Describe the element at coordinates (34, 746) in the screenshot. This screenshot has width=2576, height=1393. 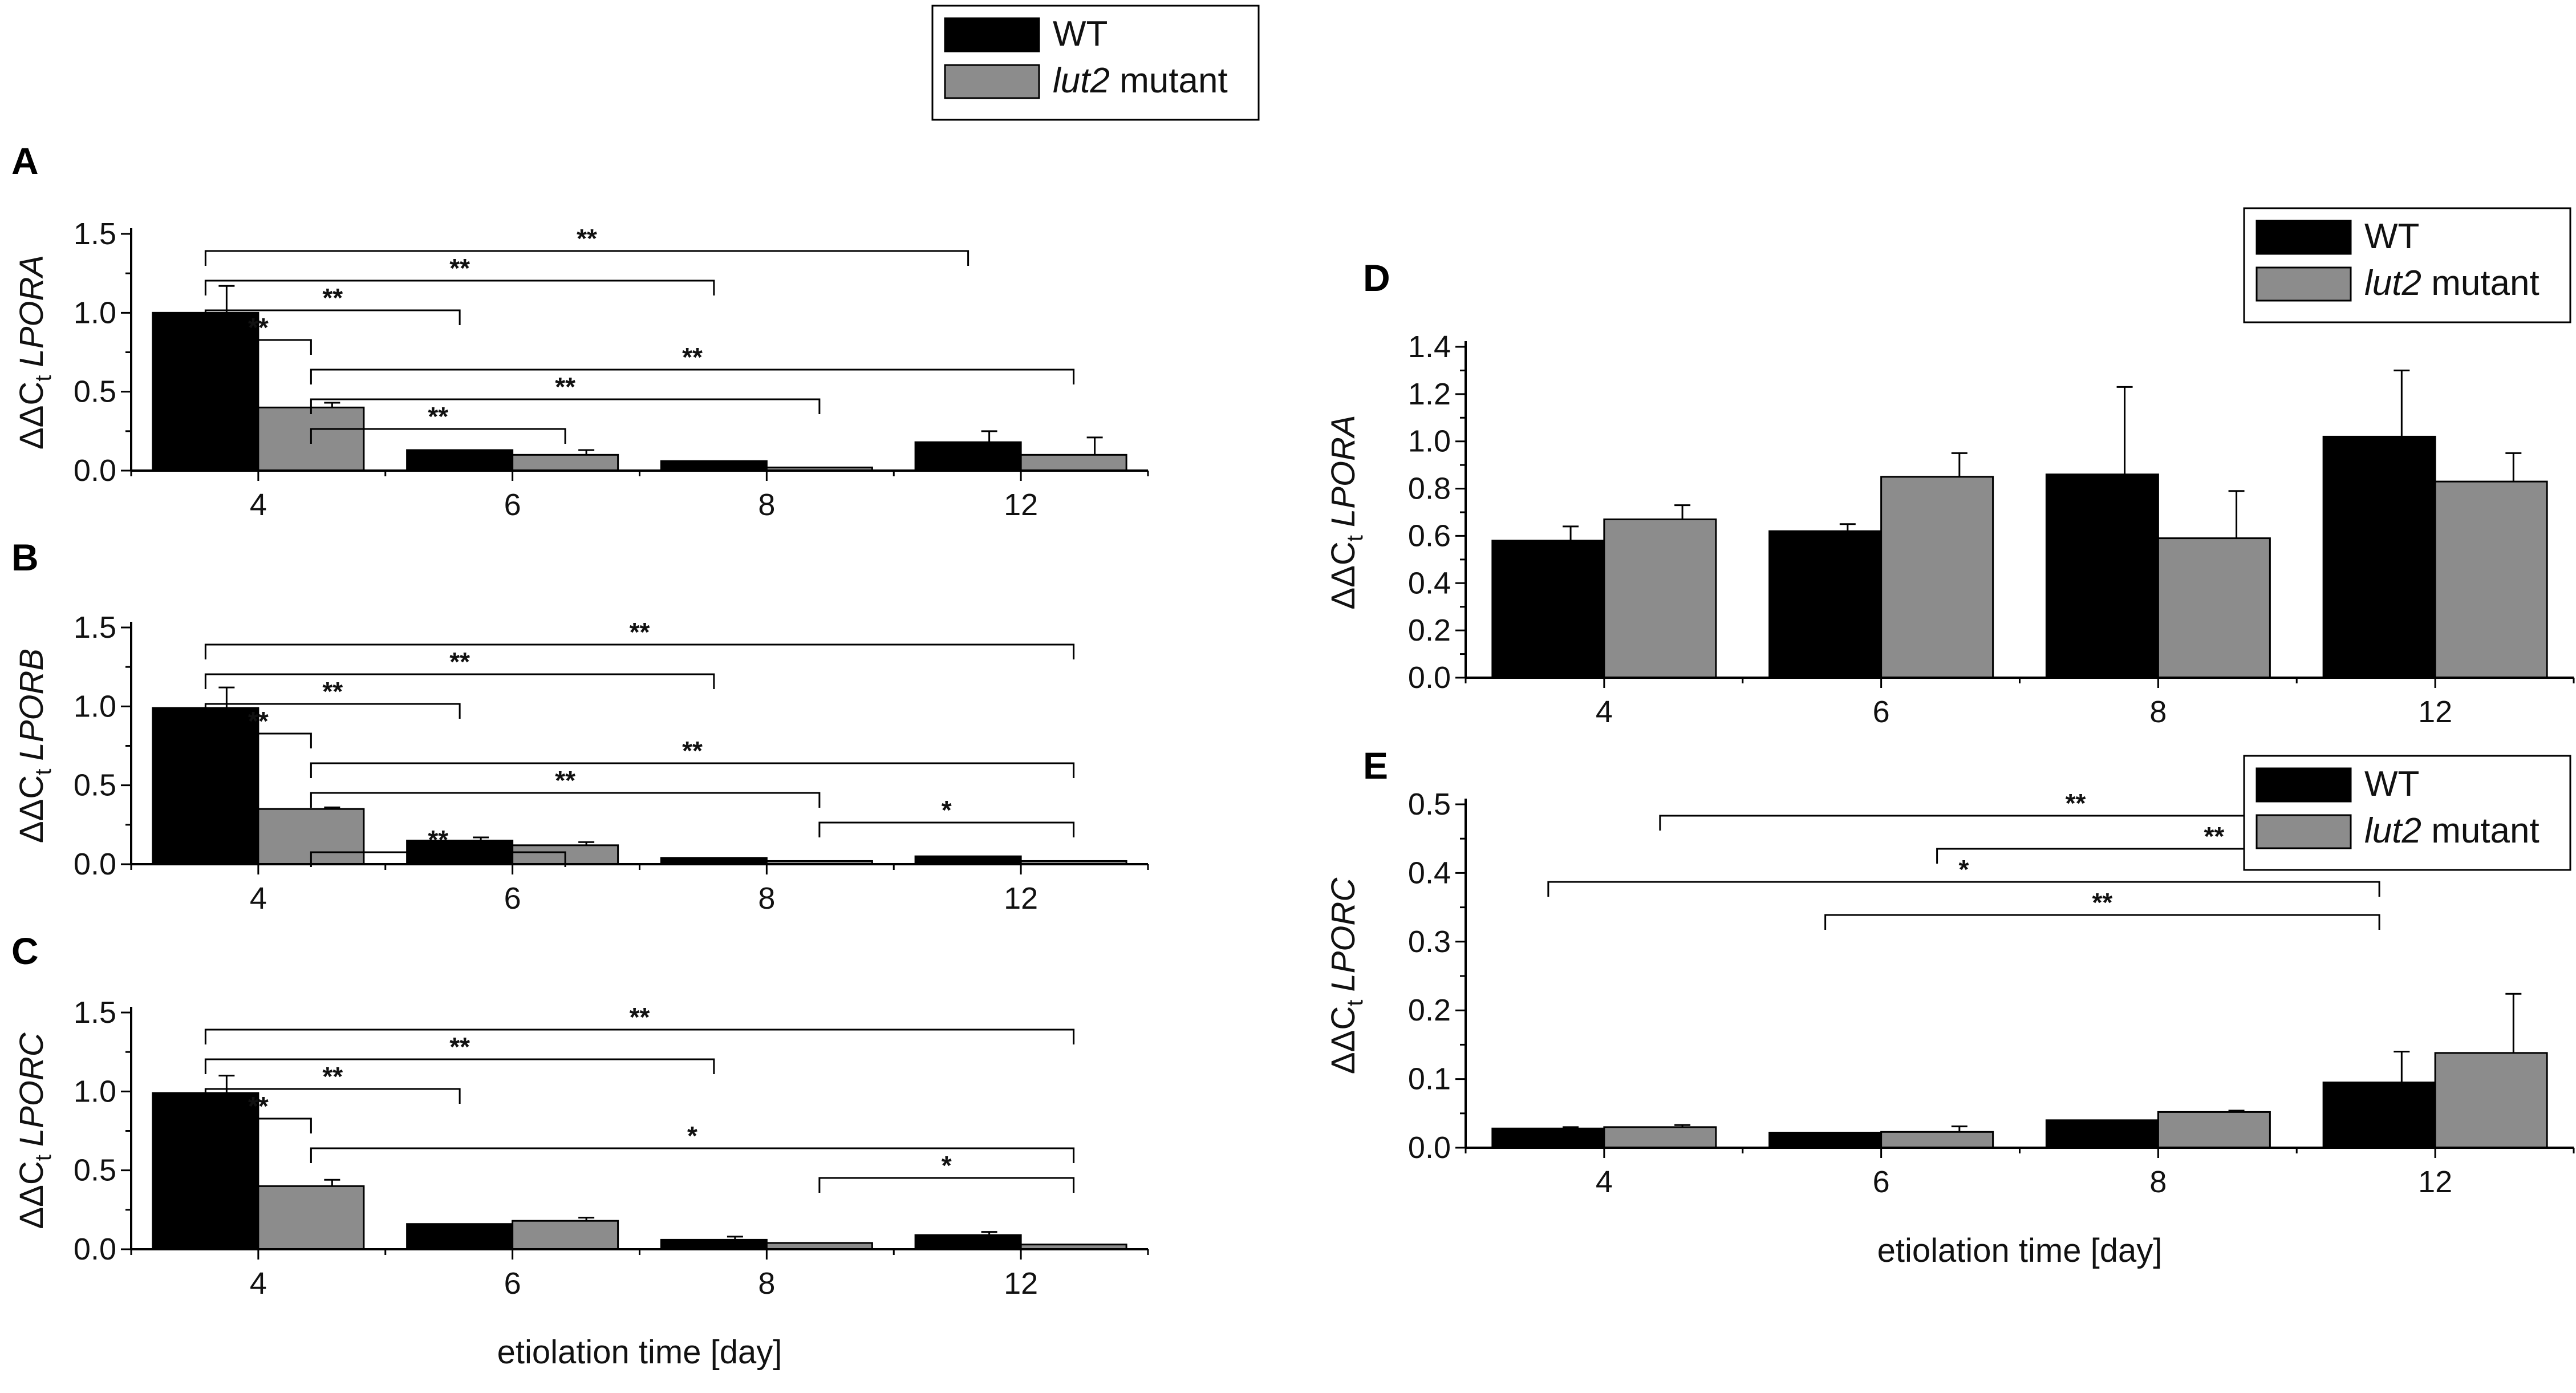
I see `y-axis-label: ΔΔCt LPORB` at that location.